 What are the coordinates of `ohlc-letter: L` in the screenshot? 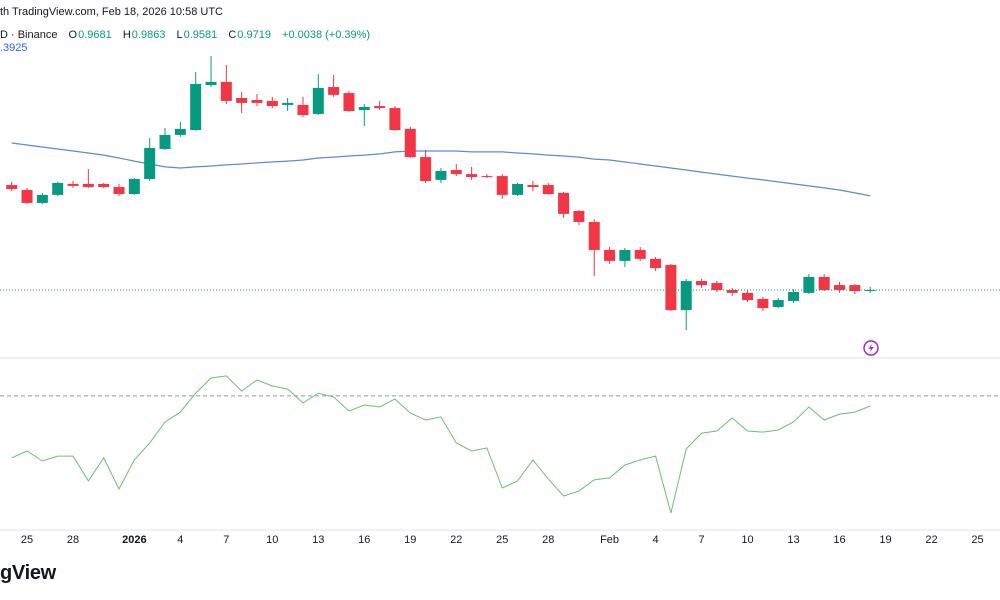 It's located at (179, 35).